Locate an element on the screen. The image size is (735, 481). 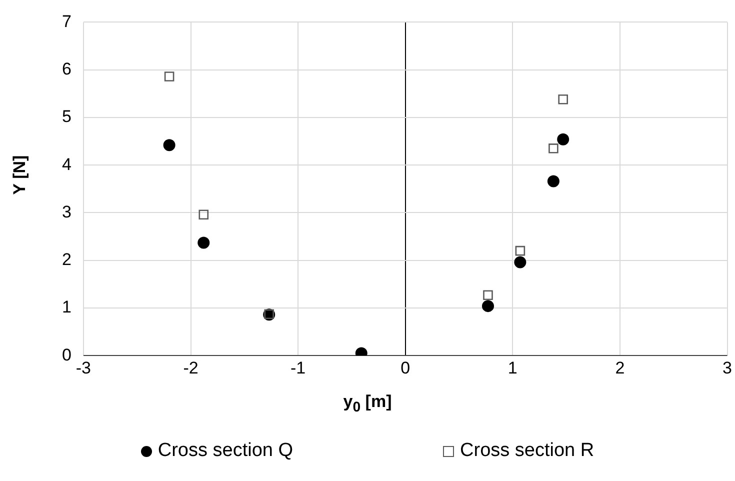
y-tick-label: 2 is located at coordinates (67, 260).